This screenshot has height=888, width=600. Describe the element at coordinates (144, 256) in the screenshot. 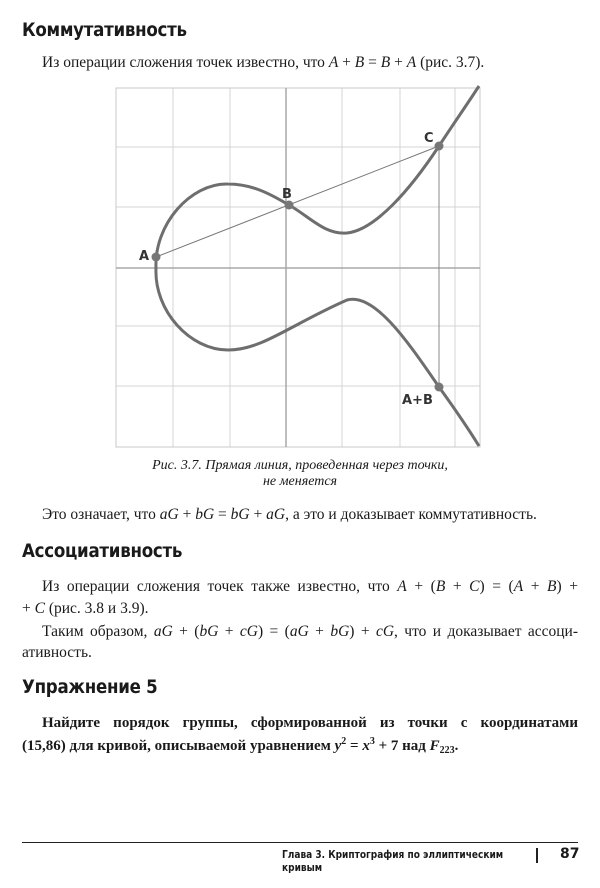

I see `label-a: A` at that location.